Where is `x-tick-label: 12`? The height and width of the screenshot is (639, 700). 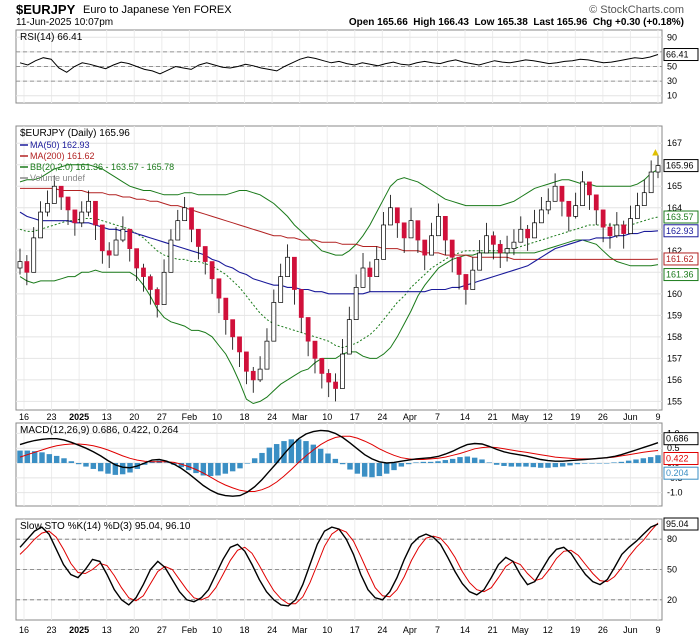 x-tick-label: 12 is located at coordinates (548, 417).